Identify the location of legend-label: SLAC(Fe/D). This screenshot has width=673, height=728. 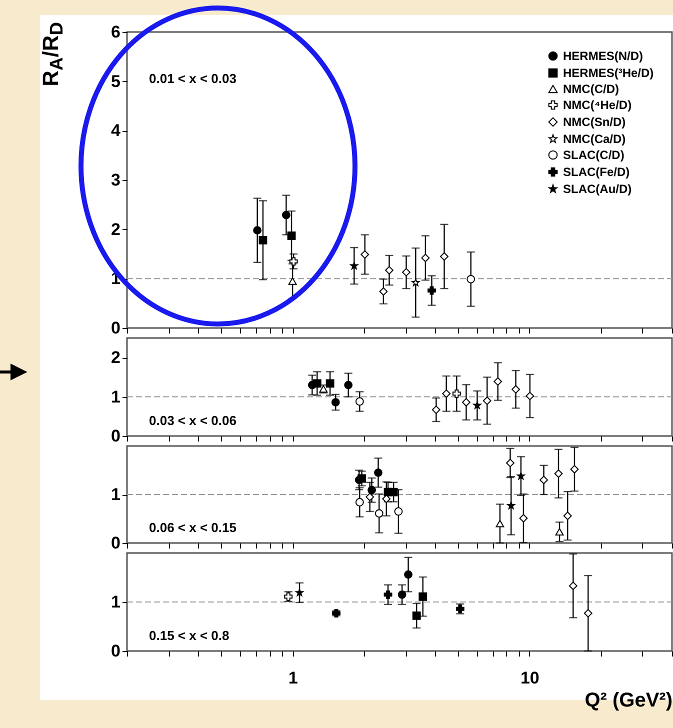
(596, 172).